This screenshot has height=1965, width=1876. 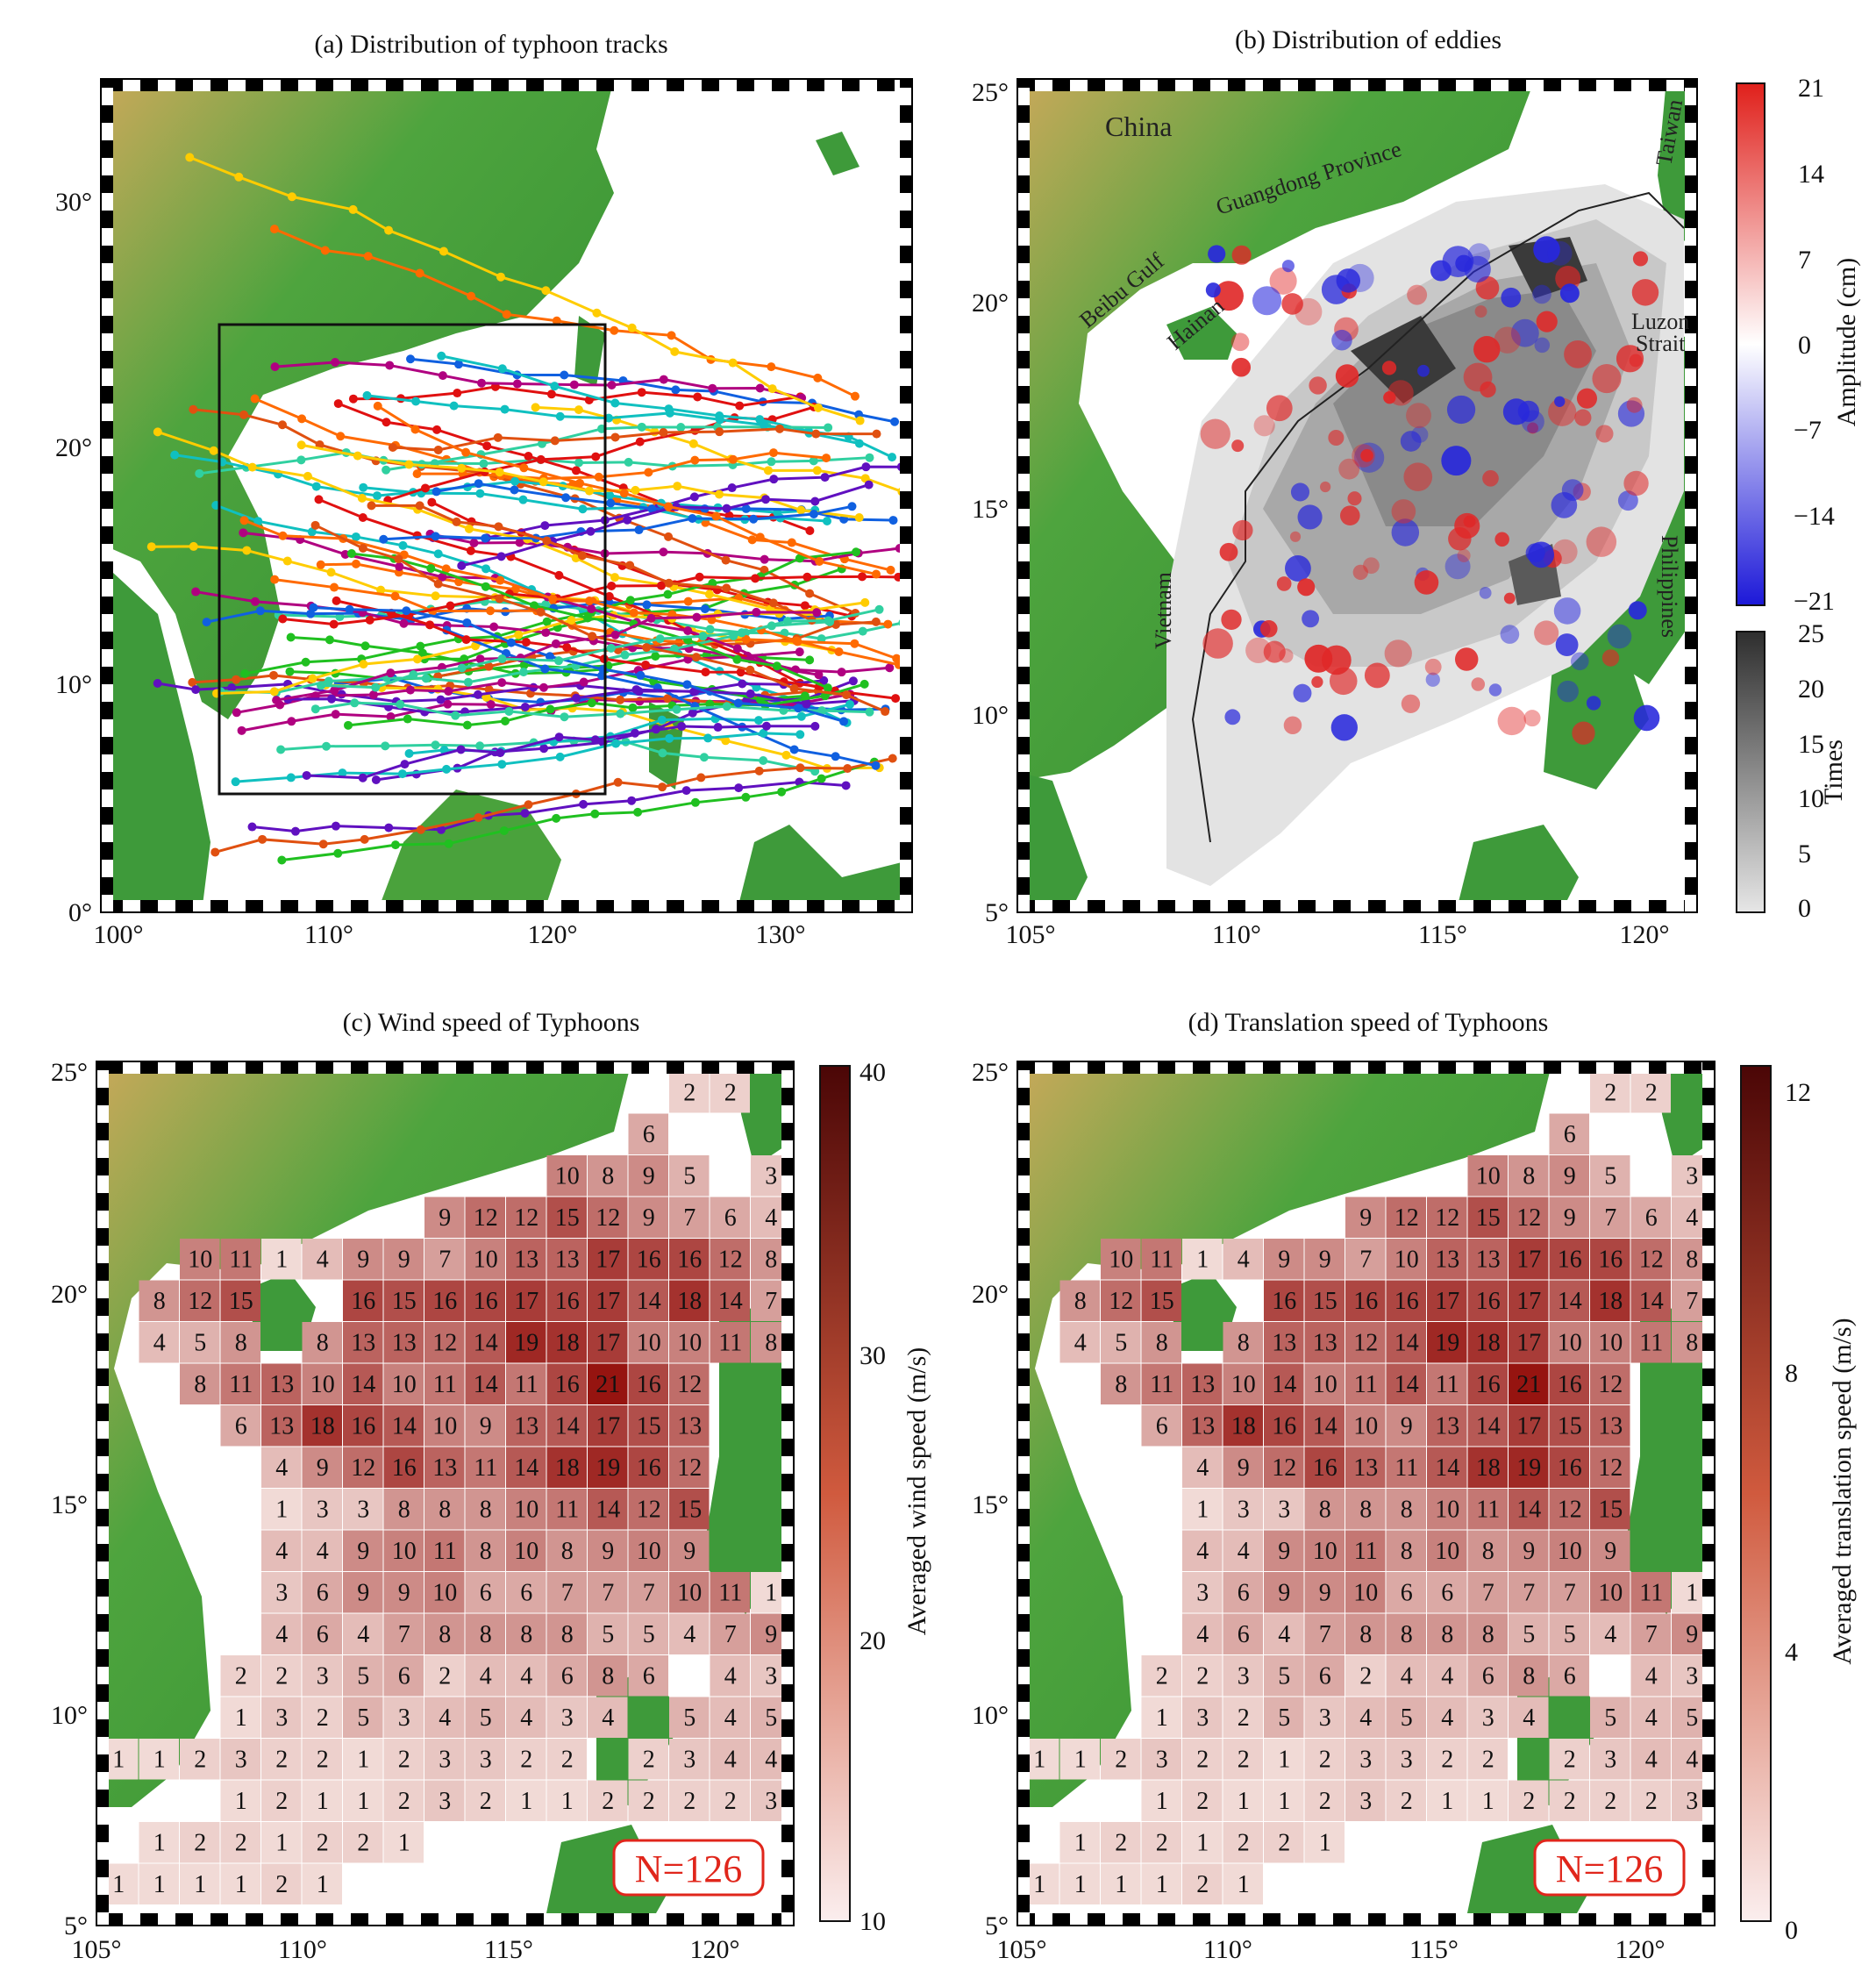 What do you see at coordinates (649, 1468) in the screenshot?
I see `grid-count: 16` at bounding box center [649, 1468].